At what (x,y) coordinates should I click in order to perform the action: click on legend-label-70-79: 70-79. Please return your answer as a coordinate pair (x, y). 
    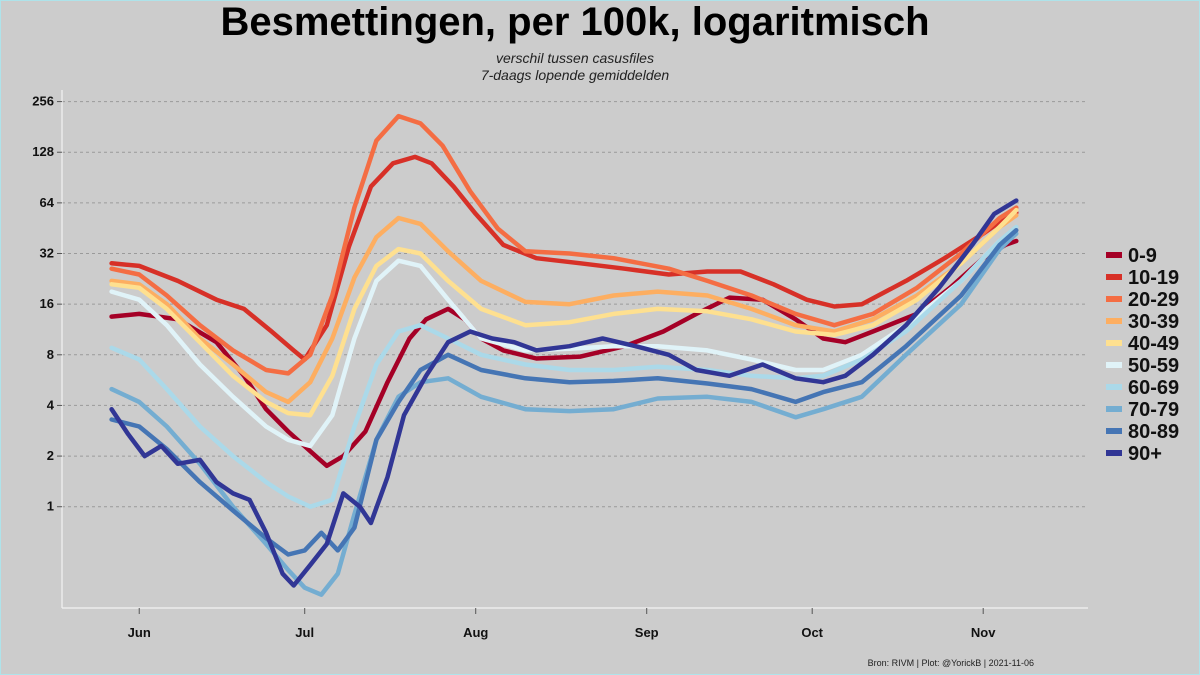
    Looking at the image, I should click on (1153, 410).